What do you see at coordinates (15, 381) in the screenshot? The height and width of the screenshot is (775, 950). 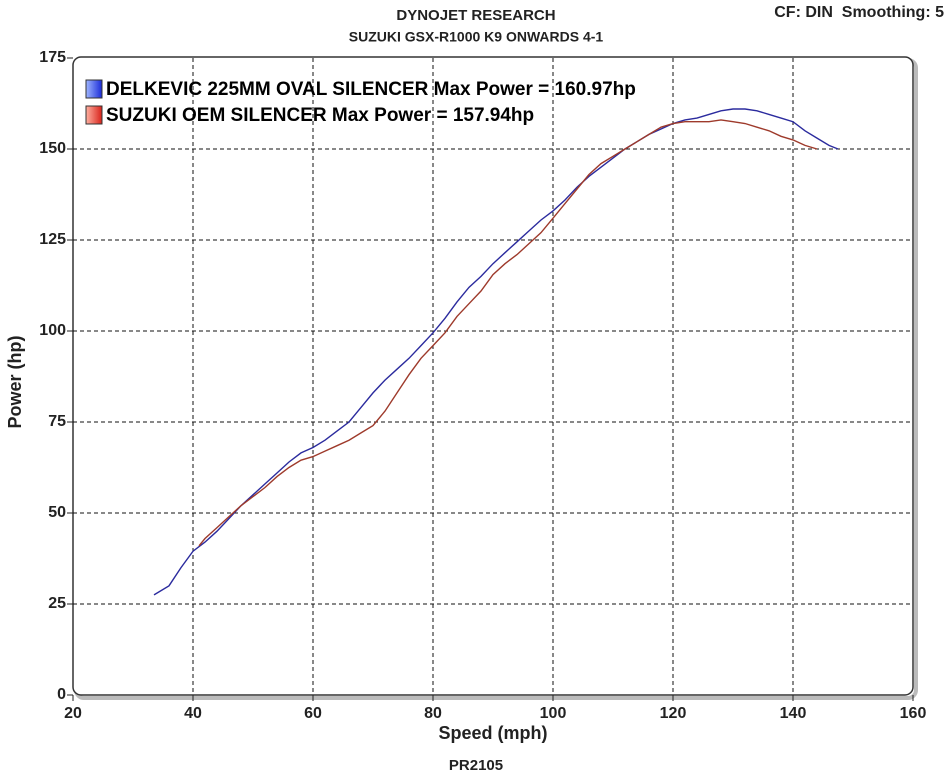 I see `y-axis-label: Power (hp)` at bounding box center [15, 381].